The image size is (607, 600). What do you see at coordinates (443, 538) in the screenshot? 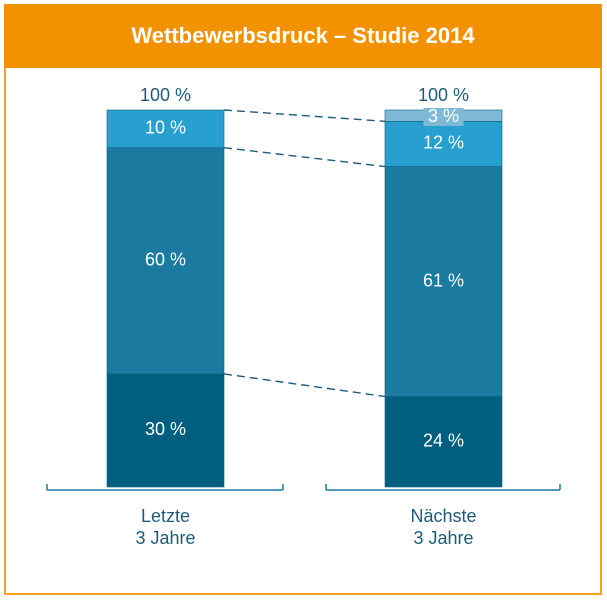
I see `category-label-line2-2: 3 Jahre` at bounding box center [443, 538].